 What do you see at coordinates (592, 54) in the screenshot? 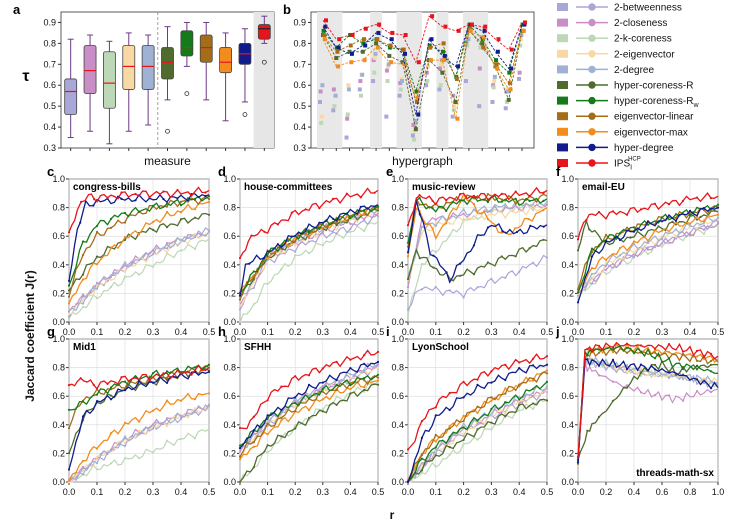
I see `legend-marker-2-eigenvector` at bounding box center [592, 54].